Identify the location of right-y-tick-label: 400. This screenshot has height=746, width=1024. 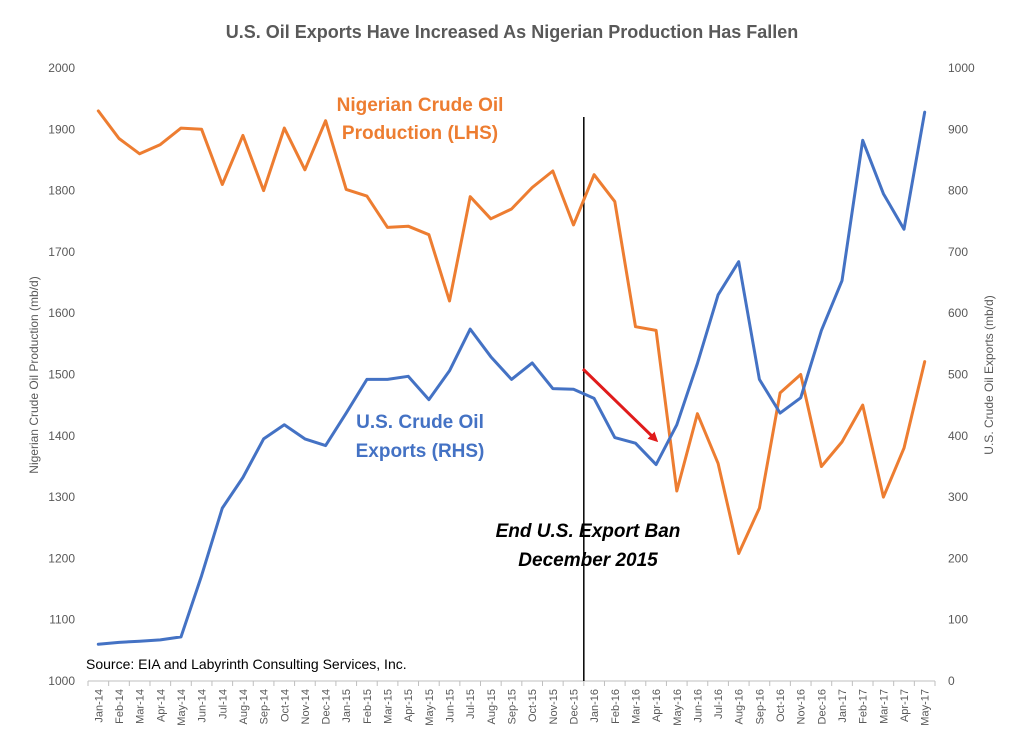
(958, 436).